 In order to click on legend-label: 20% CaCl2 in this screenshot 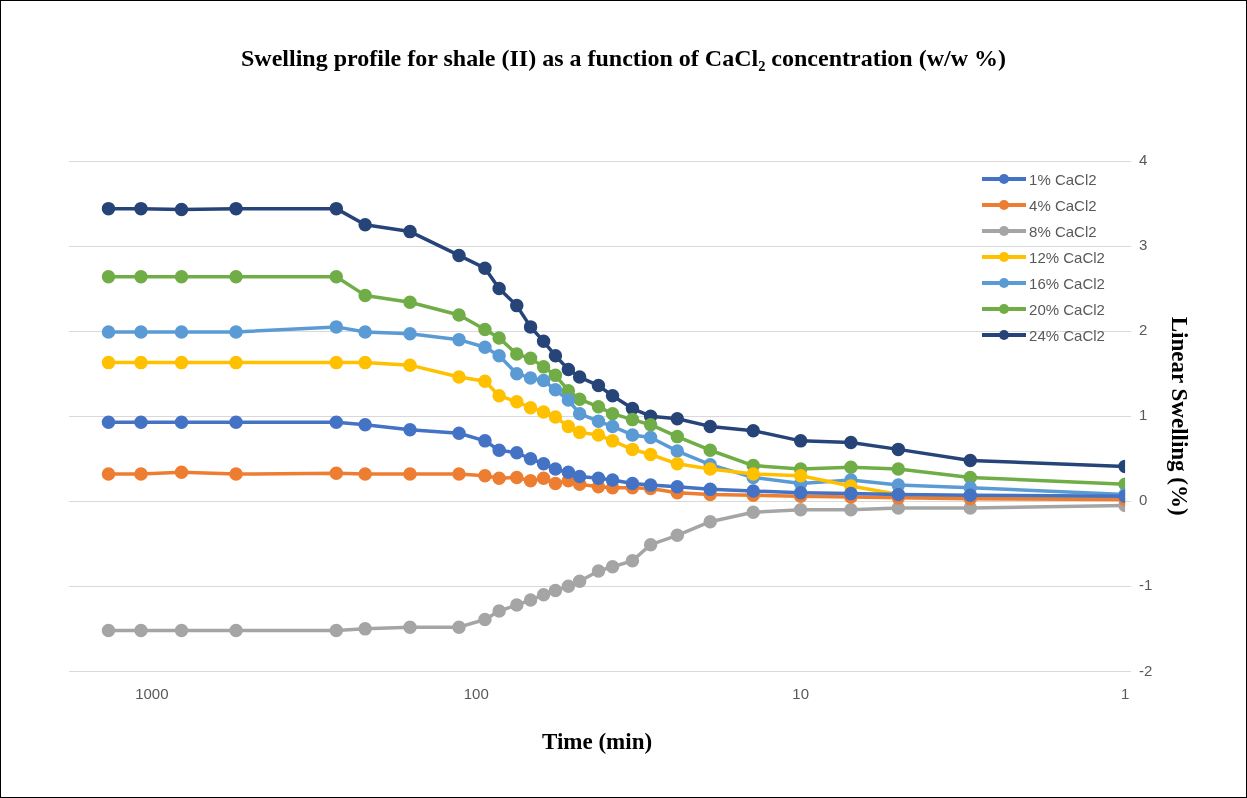, I will do `click(1067, 309)`.